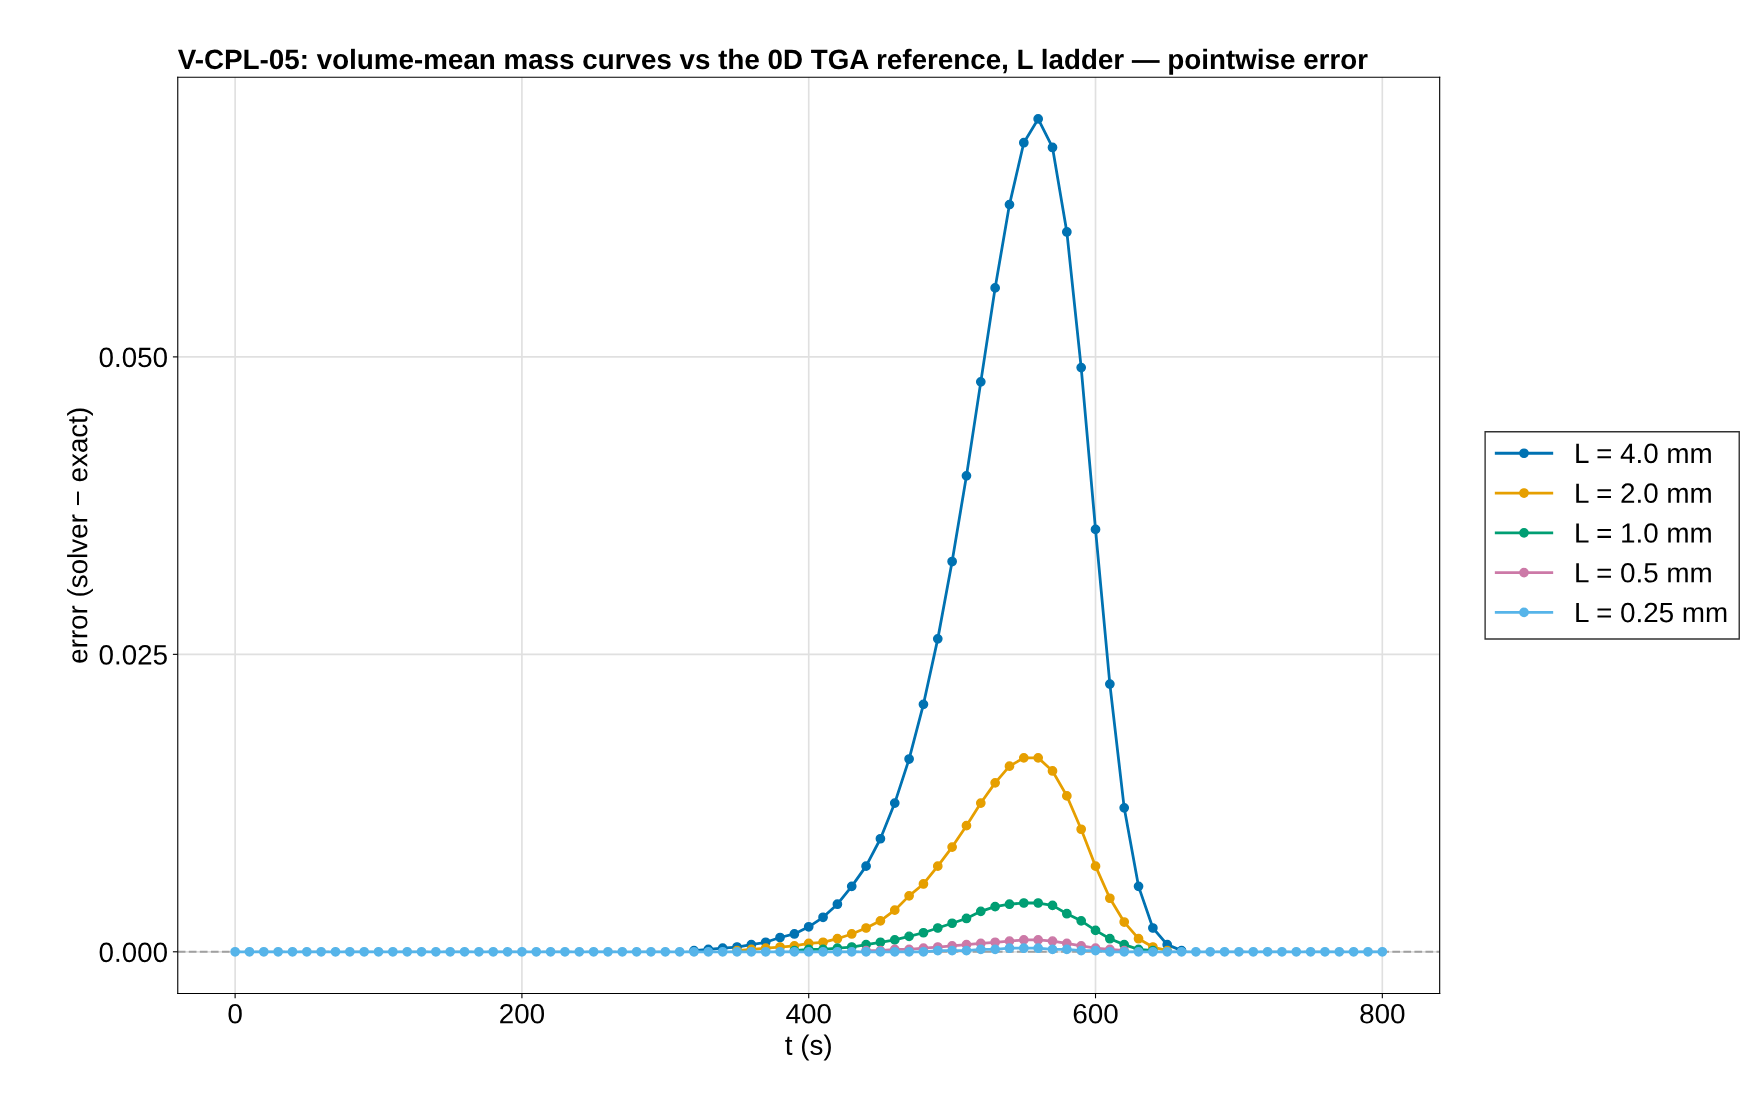  I want to click on x-axis-title: t (s), so click(808, 1047).